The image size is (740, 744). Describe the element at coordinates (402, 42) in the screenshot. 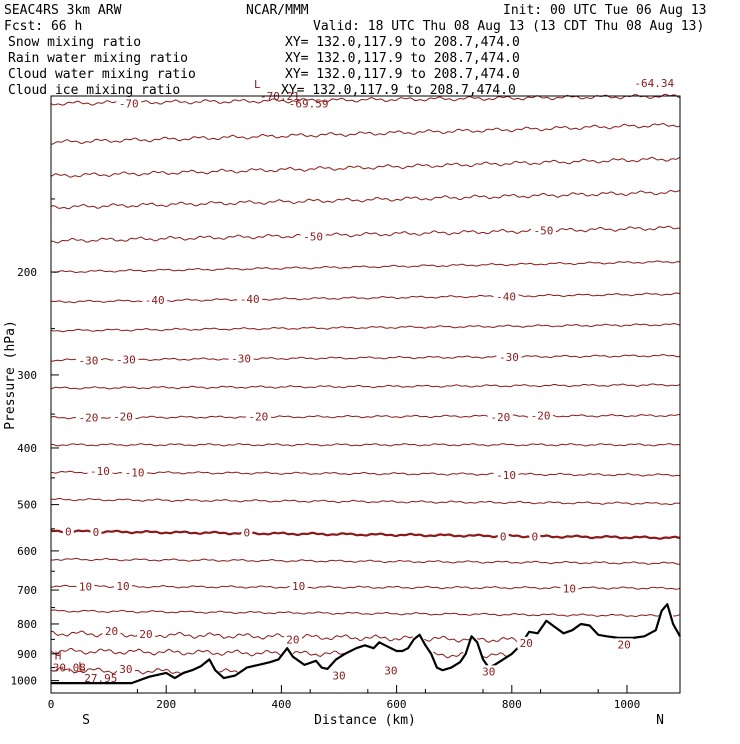

I see `field-xy-snow: XY= 132.0,117.9 to 208.7,474.0` at that location.